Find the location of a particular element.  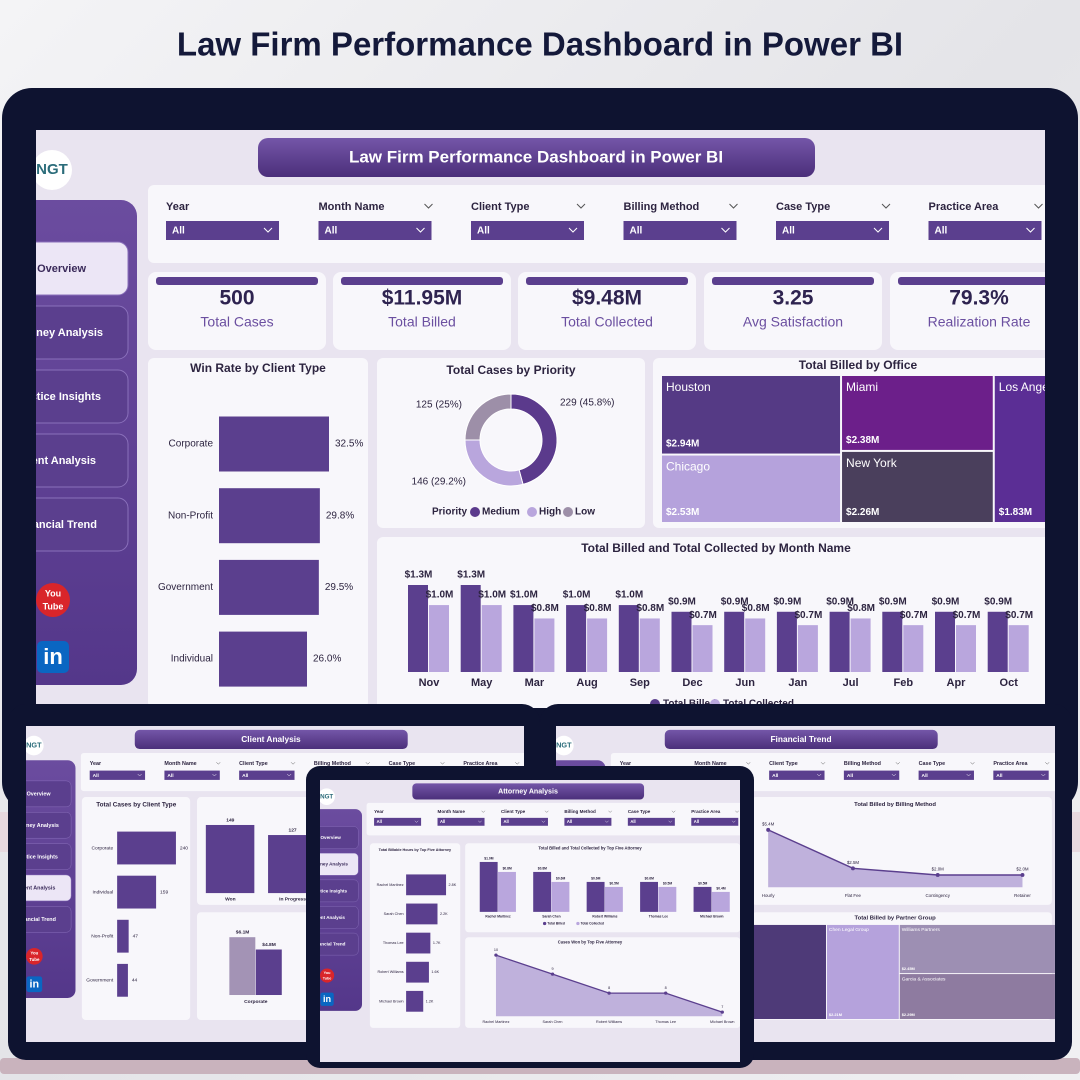

filter-label: Month Name is located at coordinates (452, 811).